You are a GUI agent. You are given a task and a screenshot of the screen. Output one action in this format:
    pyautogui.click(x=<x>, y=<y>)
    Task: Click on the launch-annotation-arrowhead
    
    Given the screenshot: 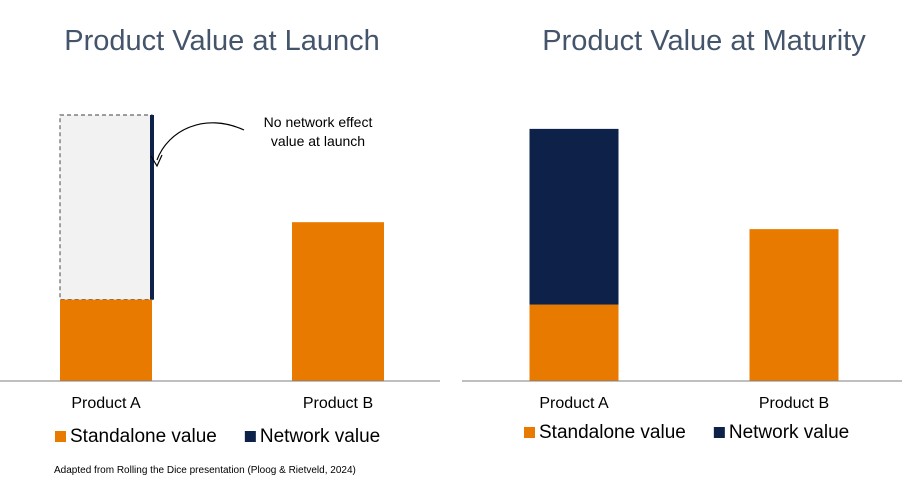 What is the action you would take?
    pyautogui.click(x=156, y=161)
    